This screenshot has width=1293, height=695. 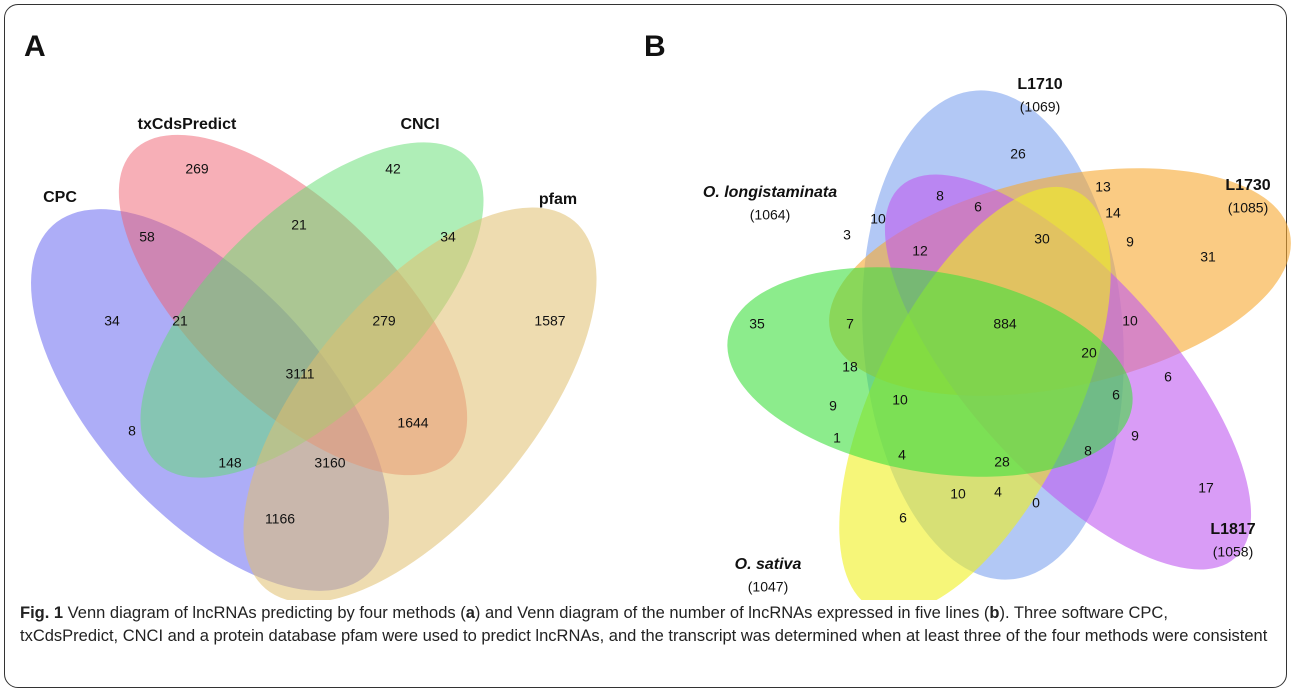 I want to click on region-count: 884, so click(x=1005, y=324).